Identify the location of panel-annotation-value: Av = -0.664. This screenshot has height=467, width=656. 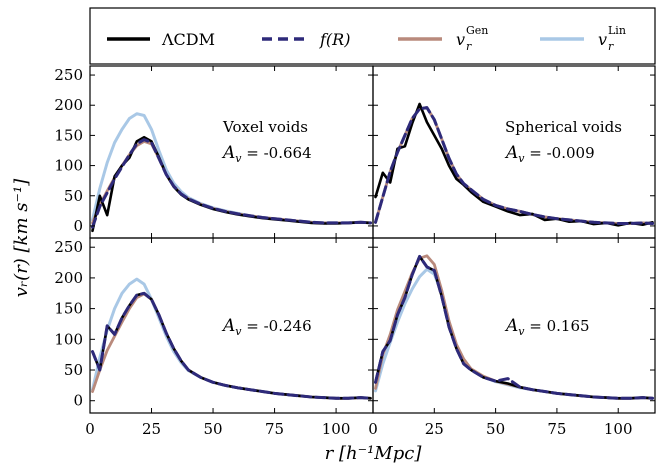
(266, 154).